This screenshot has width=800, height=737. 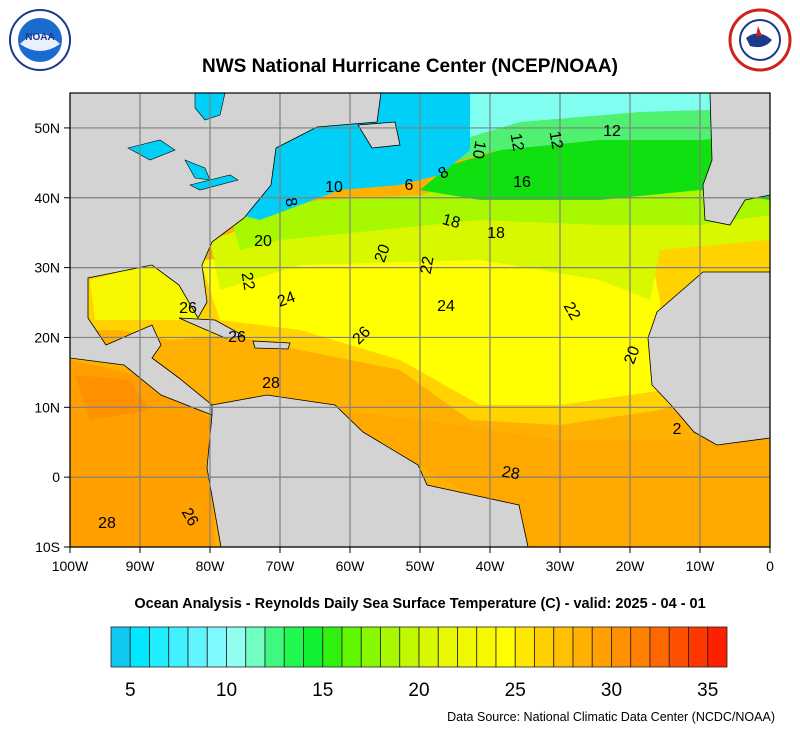 I want to click on colorbar-tick-label: 20, so click(x=418, y=690).